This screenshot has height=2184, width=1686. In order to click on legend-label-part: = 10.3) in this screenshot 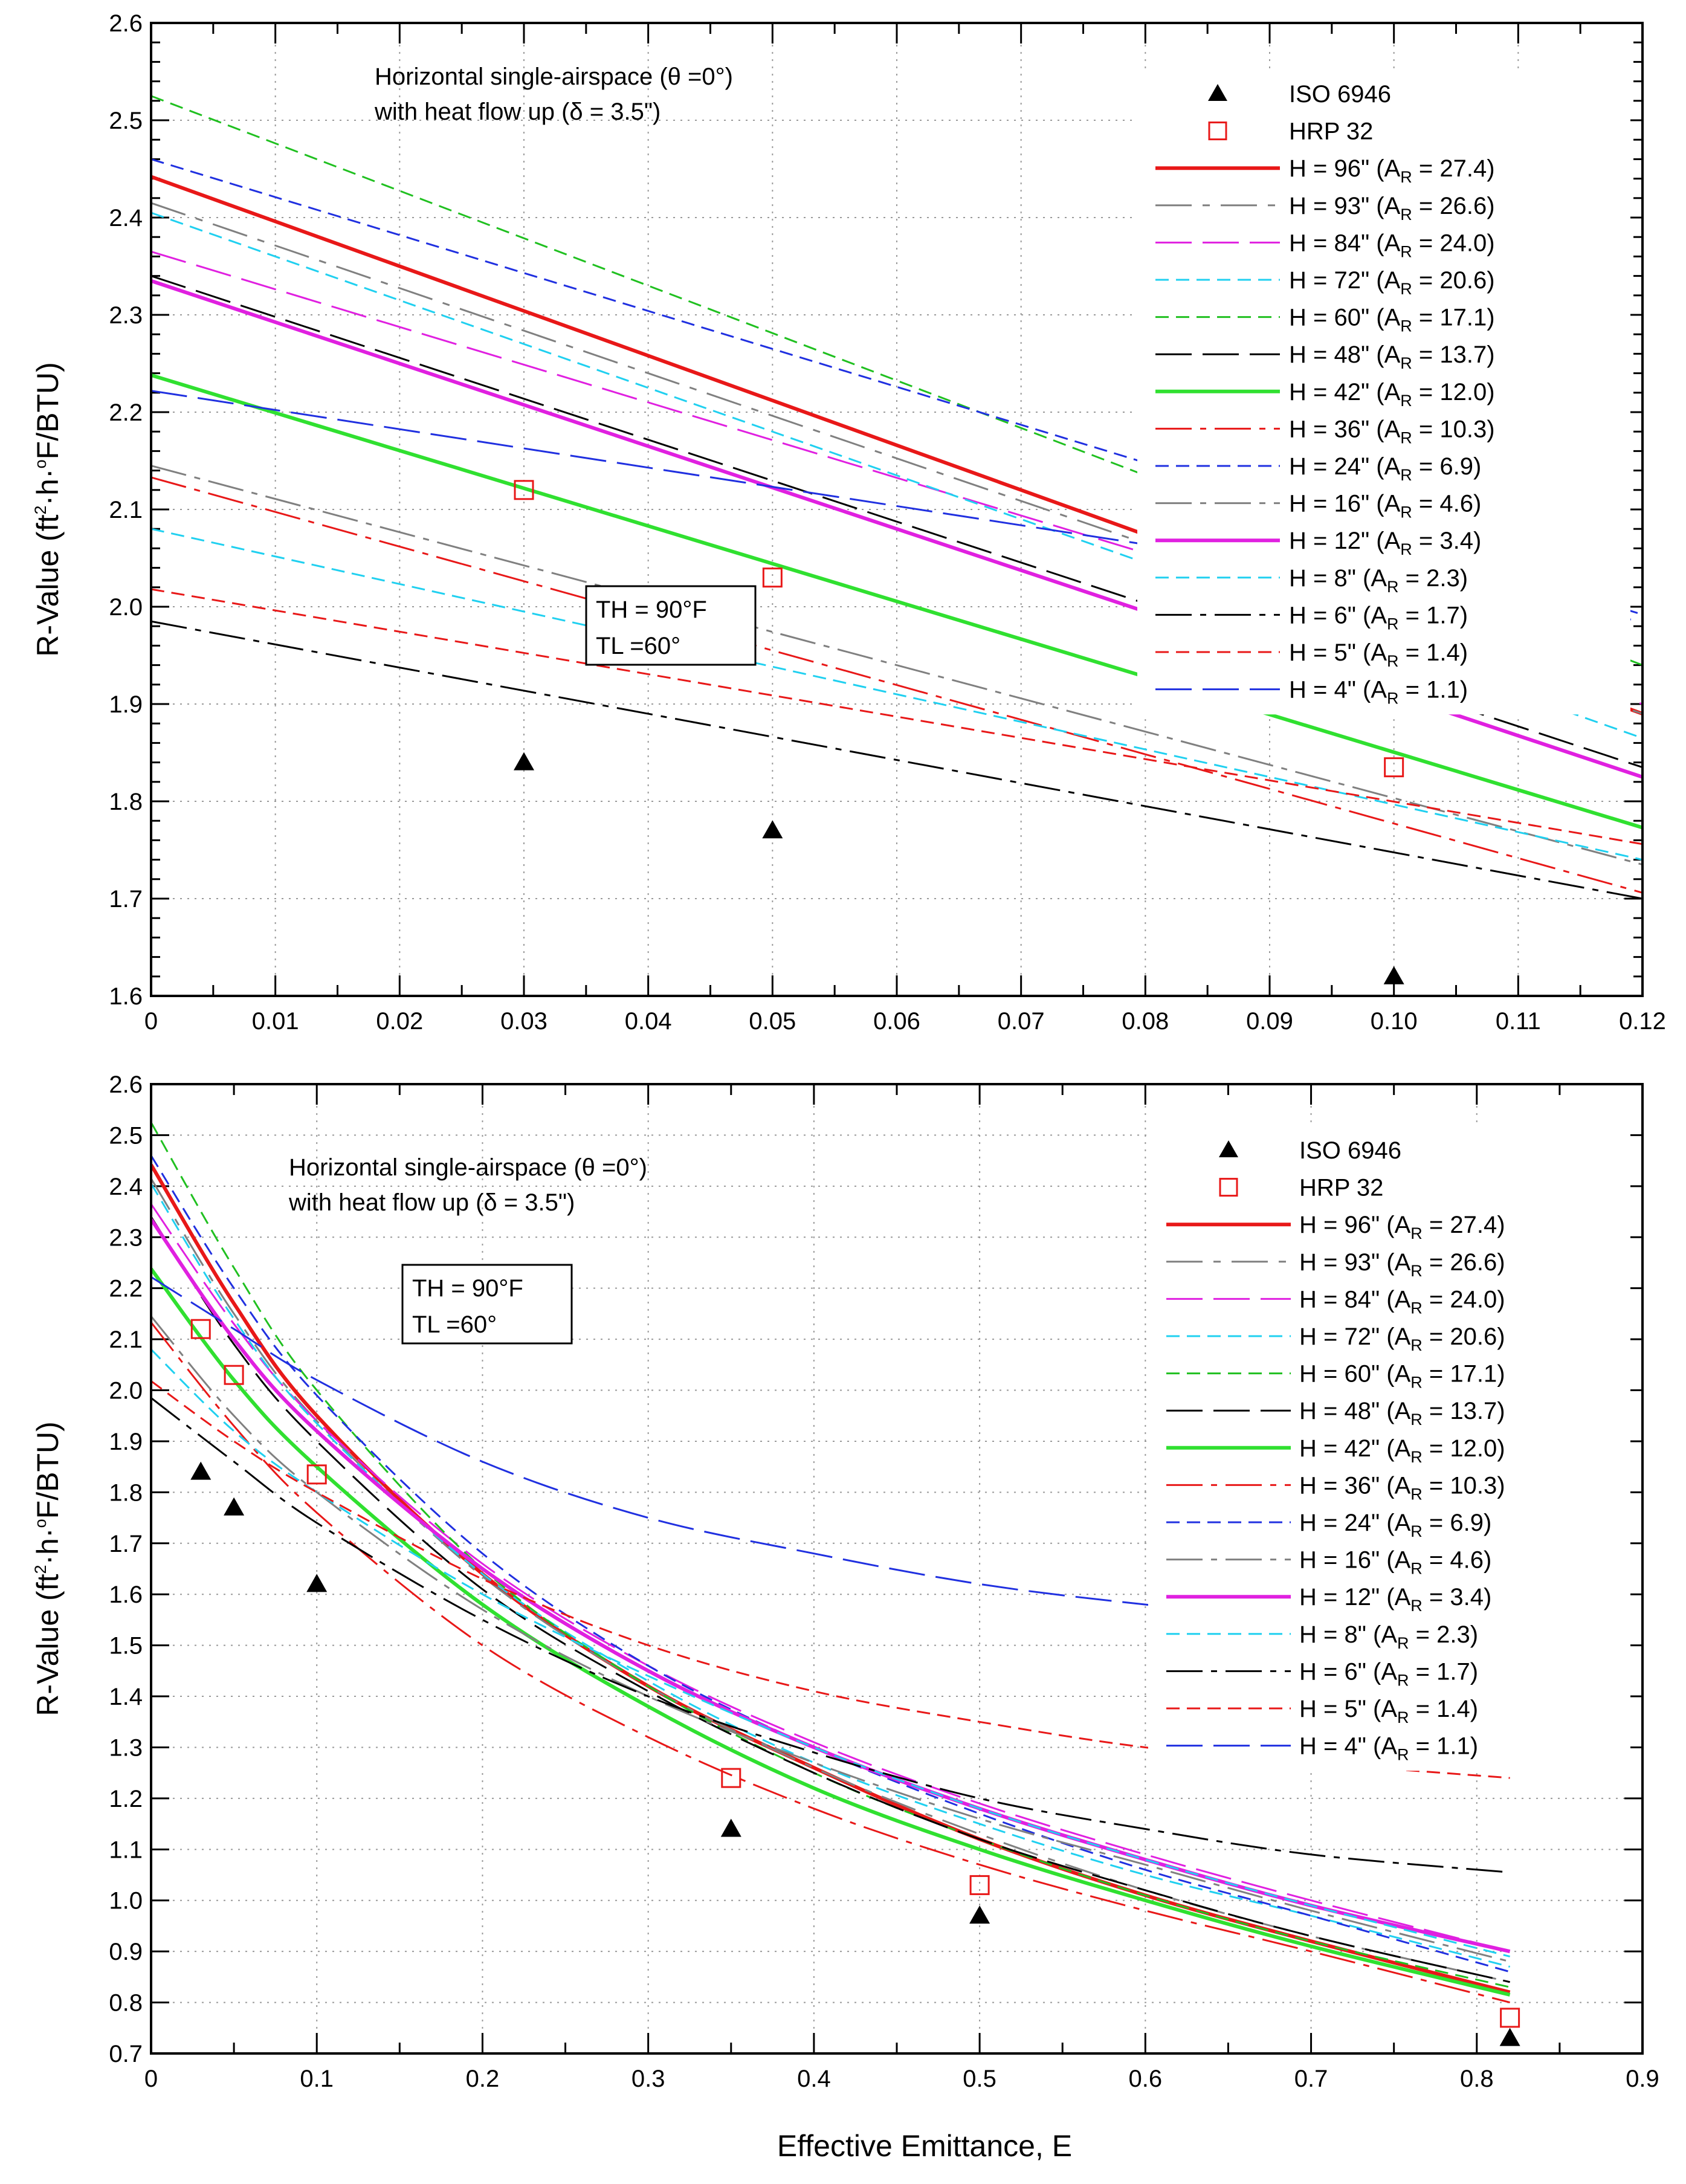, I will do `click(1464, 1485)`.